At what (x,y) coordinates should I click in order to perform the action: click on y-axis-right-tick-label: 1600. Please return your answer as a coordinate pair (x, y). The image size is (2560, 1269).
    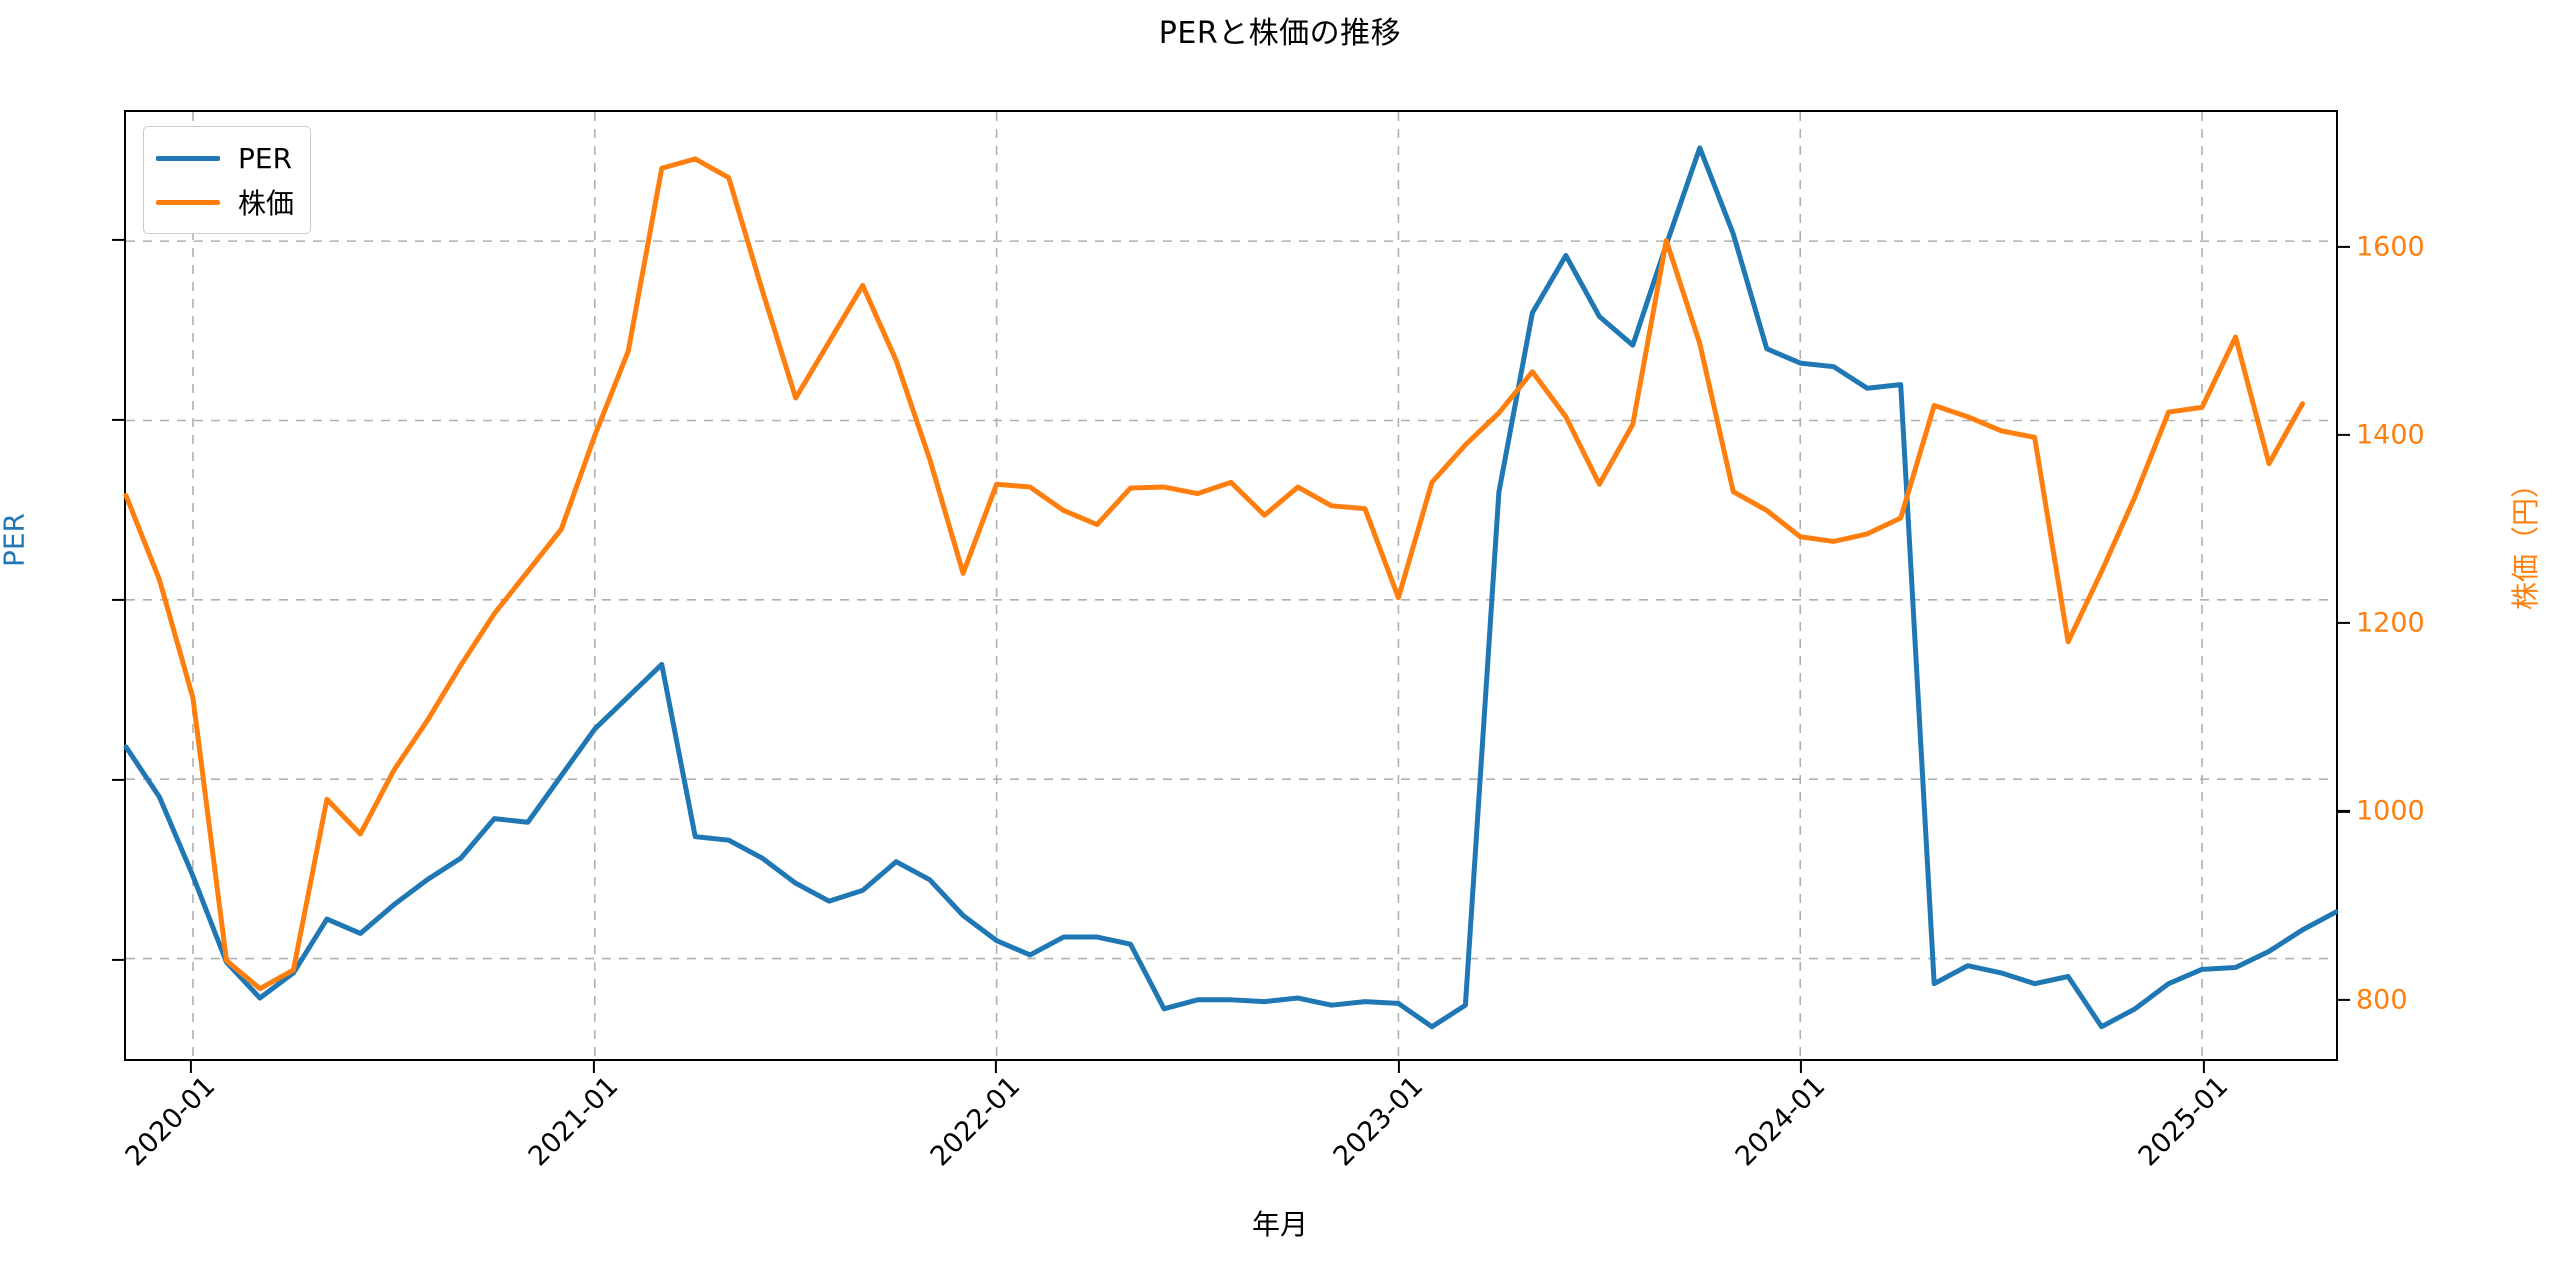
    Looking at the image, I should click on (2390, 247).